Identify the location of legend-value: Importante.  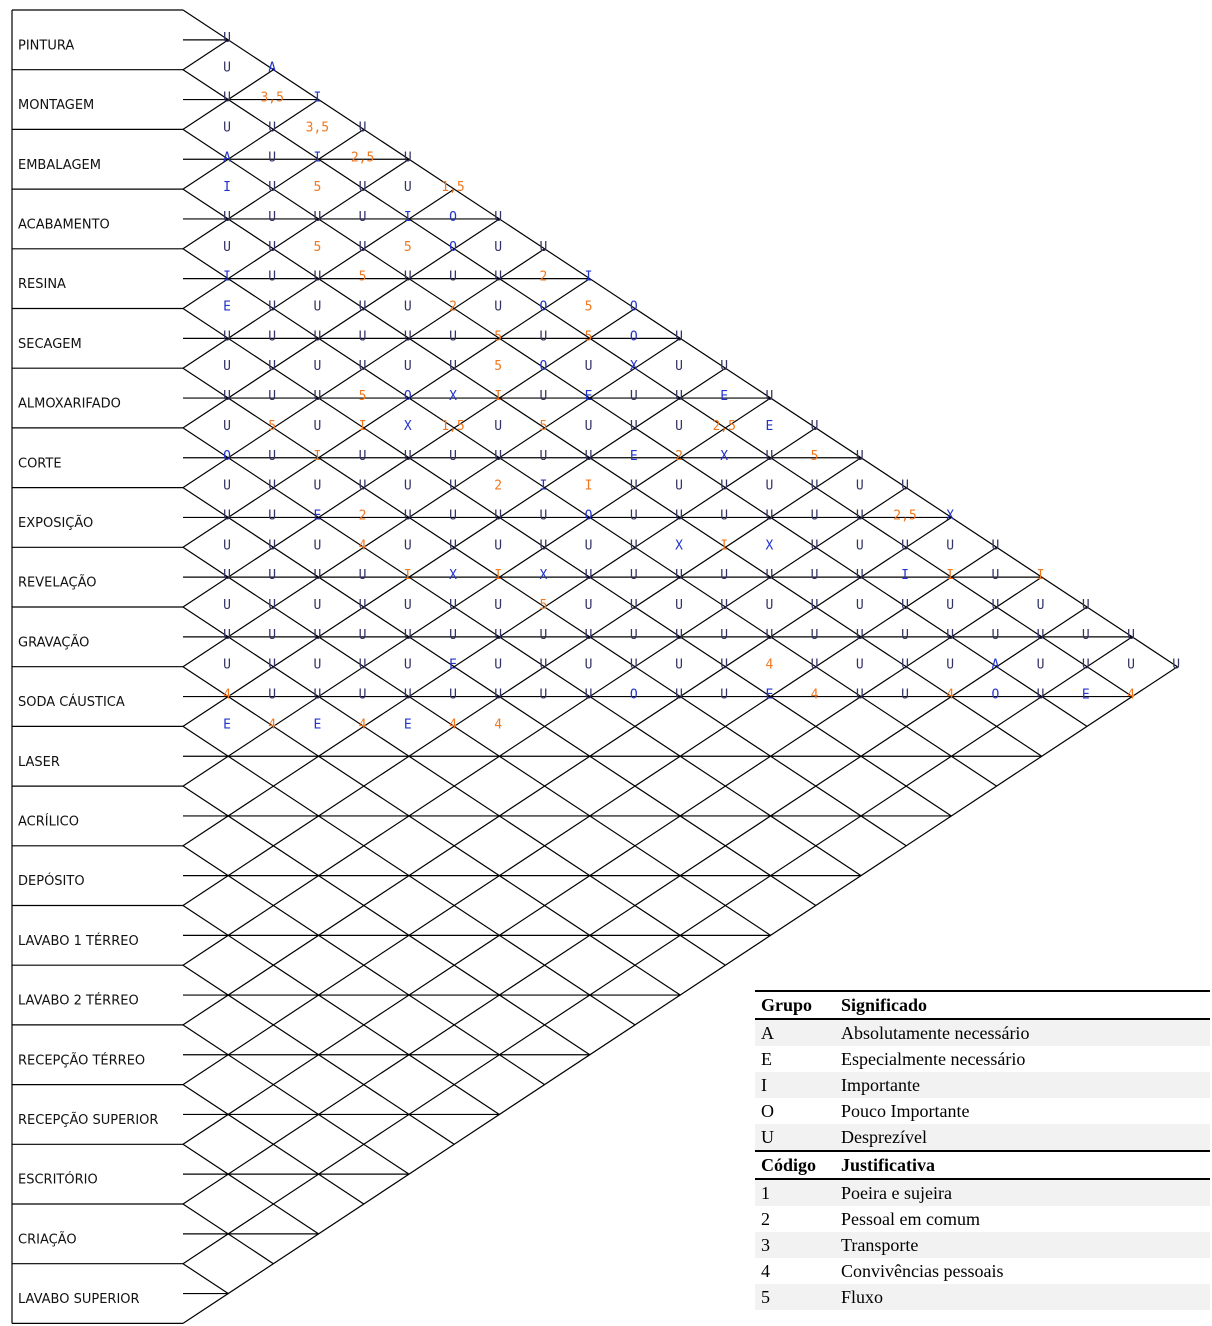
(1022, 1085).